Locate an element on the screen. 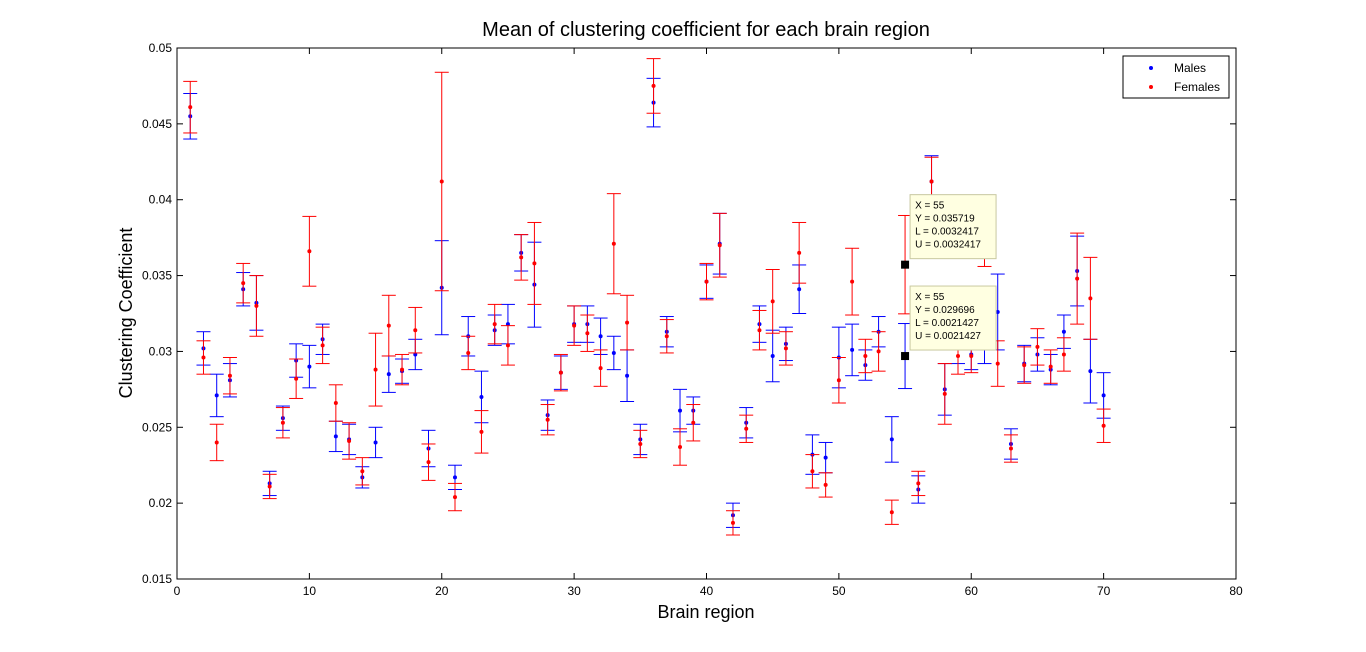  legend-box is located at coordinates (1176, 77).